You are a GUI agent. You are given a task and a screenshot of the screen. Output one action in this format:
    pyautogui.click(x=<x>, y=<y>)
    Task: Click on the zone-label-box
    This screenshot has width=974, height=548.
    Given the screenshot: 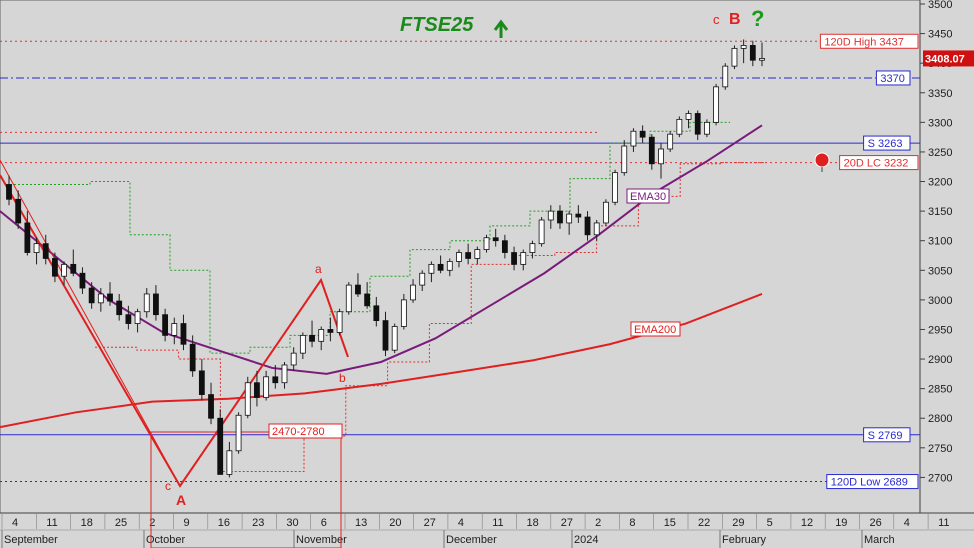 What is the action you would take?
    pyautogui.click(x=305, y=431)
    